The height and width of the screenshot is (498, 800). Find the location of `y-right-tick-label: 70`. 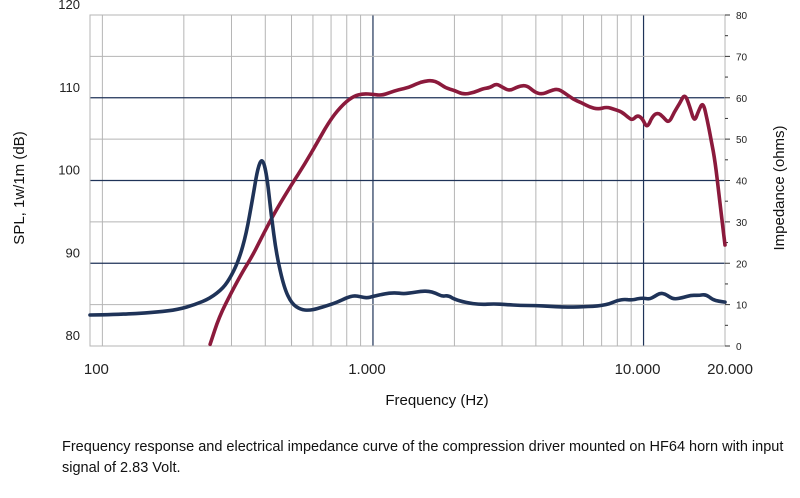

y-right-tick-label: 70 is located at coordinates (742, 57).